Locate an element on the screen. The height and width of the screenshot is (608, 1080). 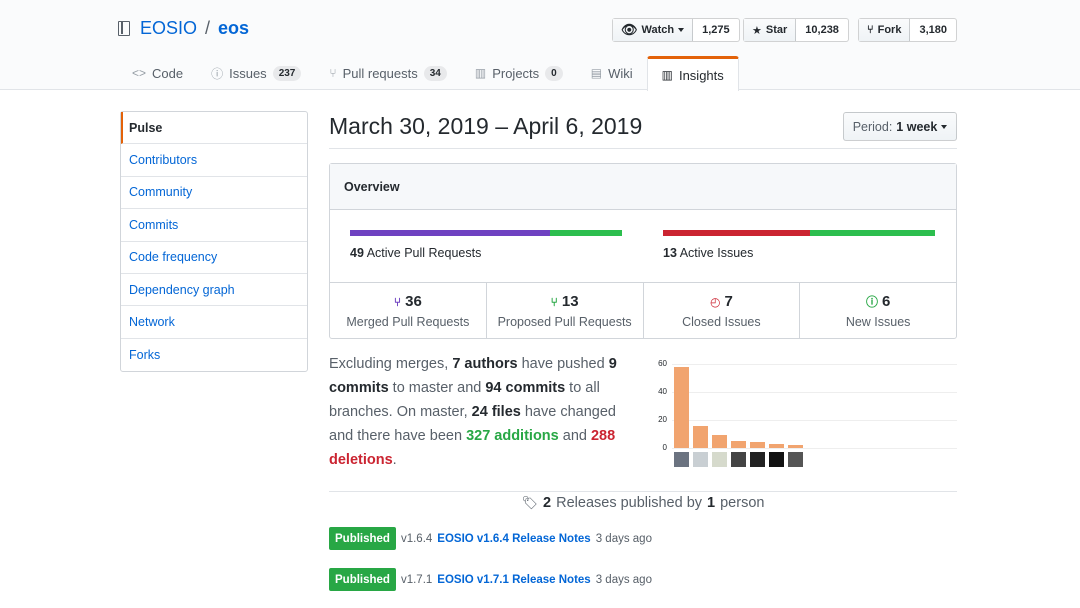
tab-label: Code is located at coordinates (168, 73).